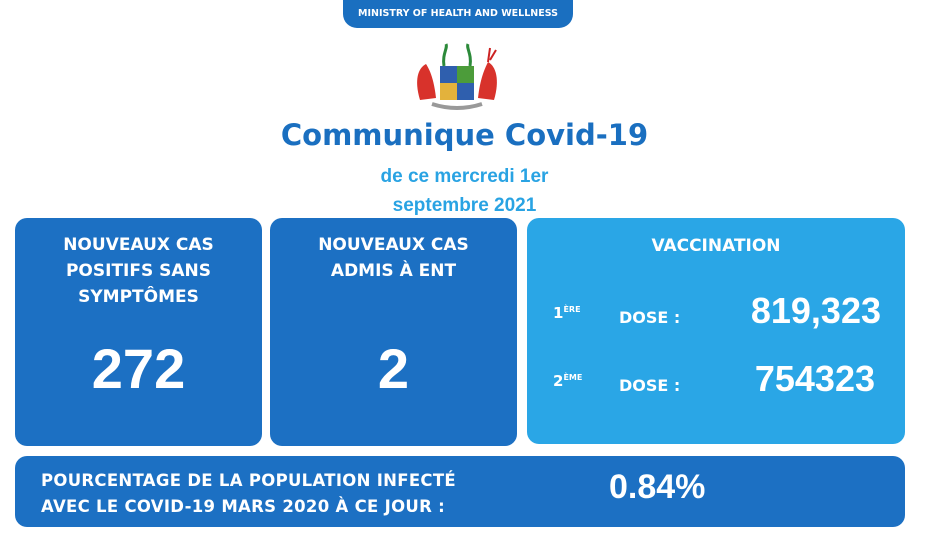  I want to click on infection-percentage-value: 0.84%, so click(657, 487).